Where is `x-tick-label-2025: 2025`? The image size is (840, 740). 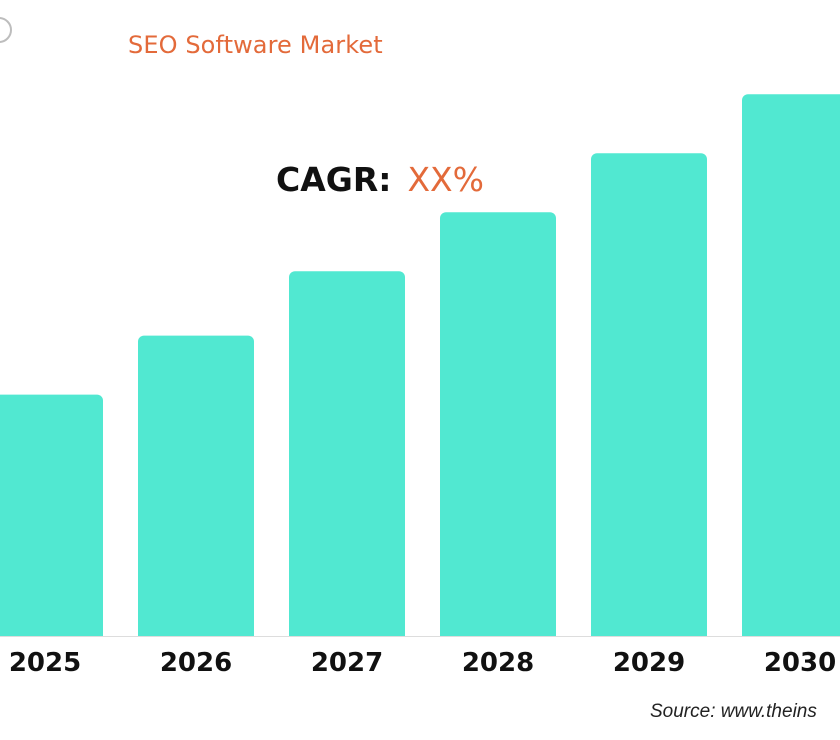
x-tick-label-2025: 2025 is located at coordinates (45, 663).